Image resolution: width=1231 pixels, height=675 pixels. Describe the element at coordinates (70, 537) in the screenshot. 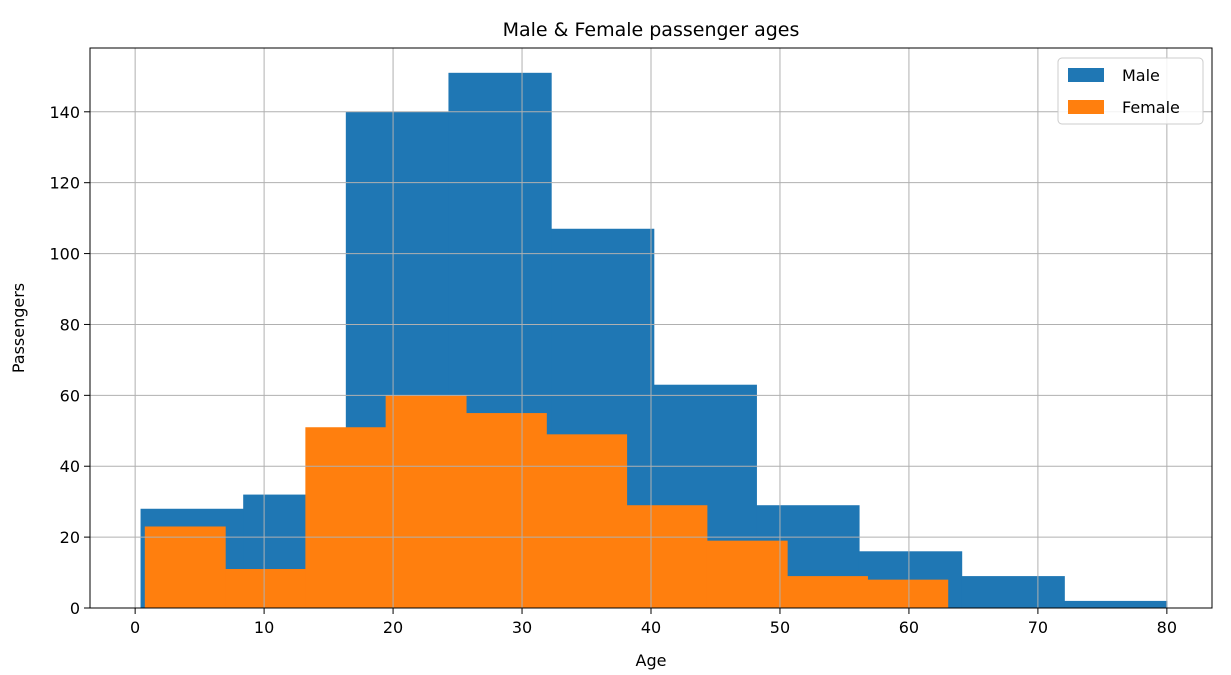

I see `y-tick-label-20: 20` at that location.